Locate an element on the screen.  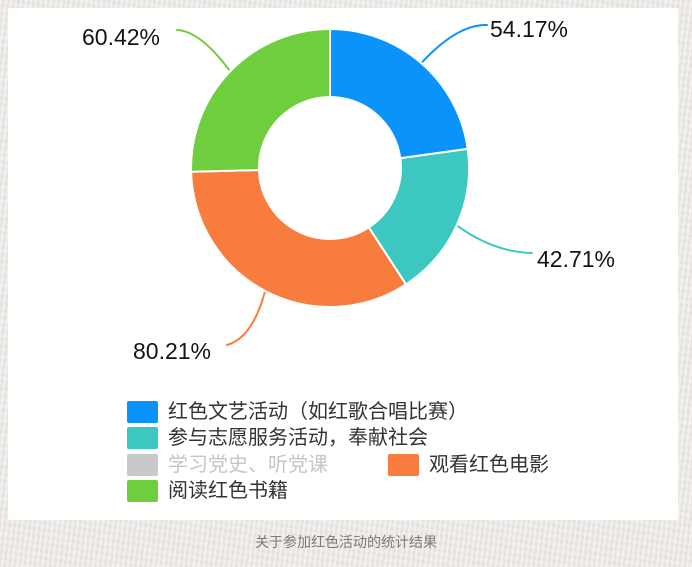
legend-item-volunteer-service: 参与志愿服务活动，奉献社会 is located at coordinates (277, 438).